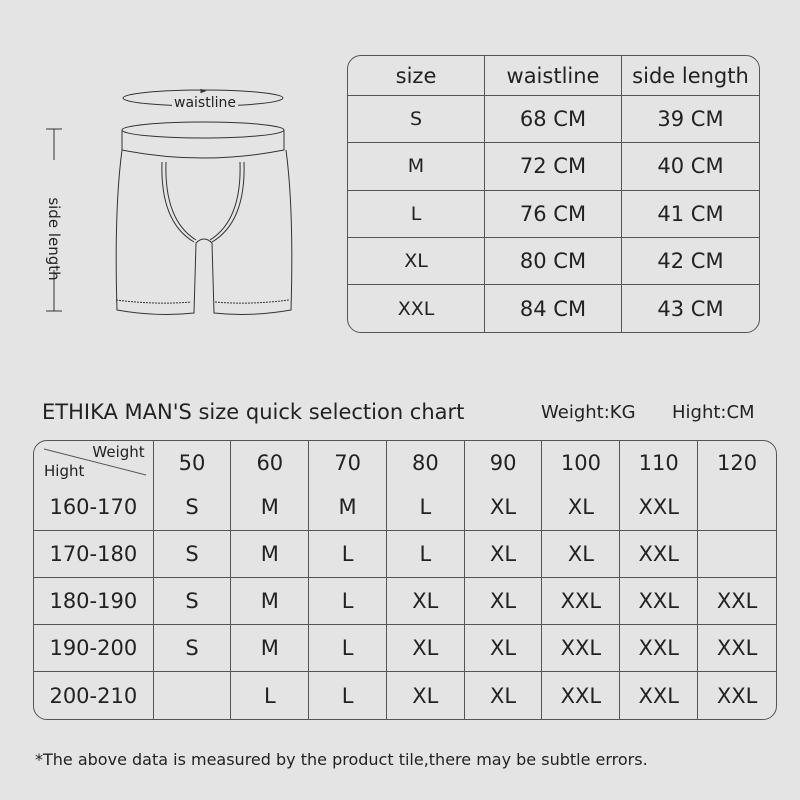 The image size is (800, 800). What do you see at coordinates (193, 462) in the screenshot?
I see `weight-header: 50` at bounding box center [193, 462].